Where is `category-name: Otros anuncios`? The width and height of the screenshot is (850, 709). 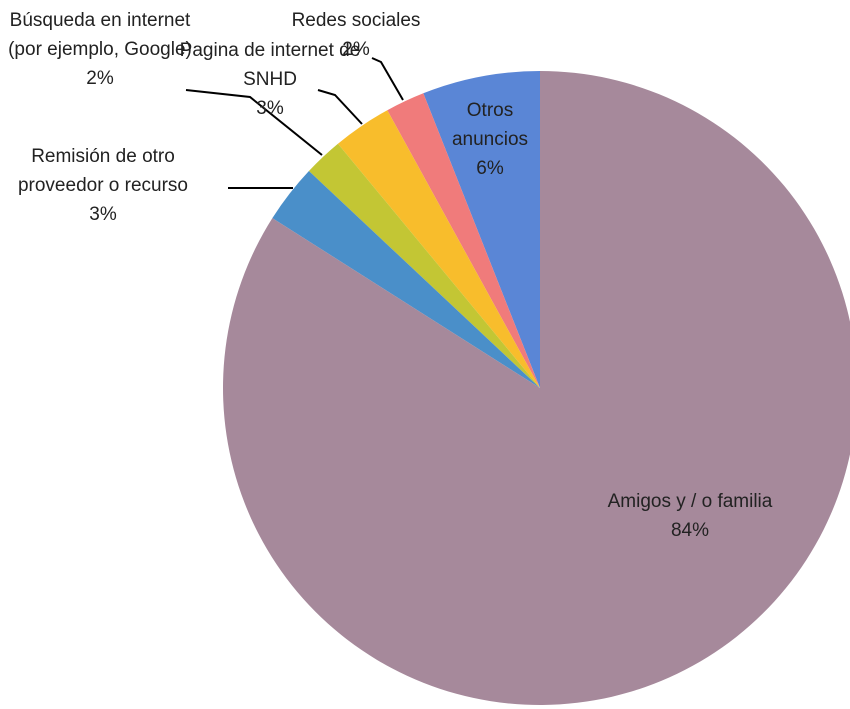
category-name: Otros anuncios is located at coordinates (490, 125).